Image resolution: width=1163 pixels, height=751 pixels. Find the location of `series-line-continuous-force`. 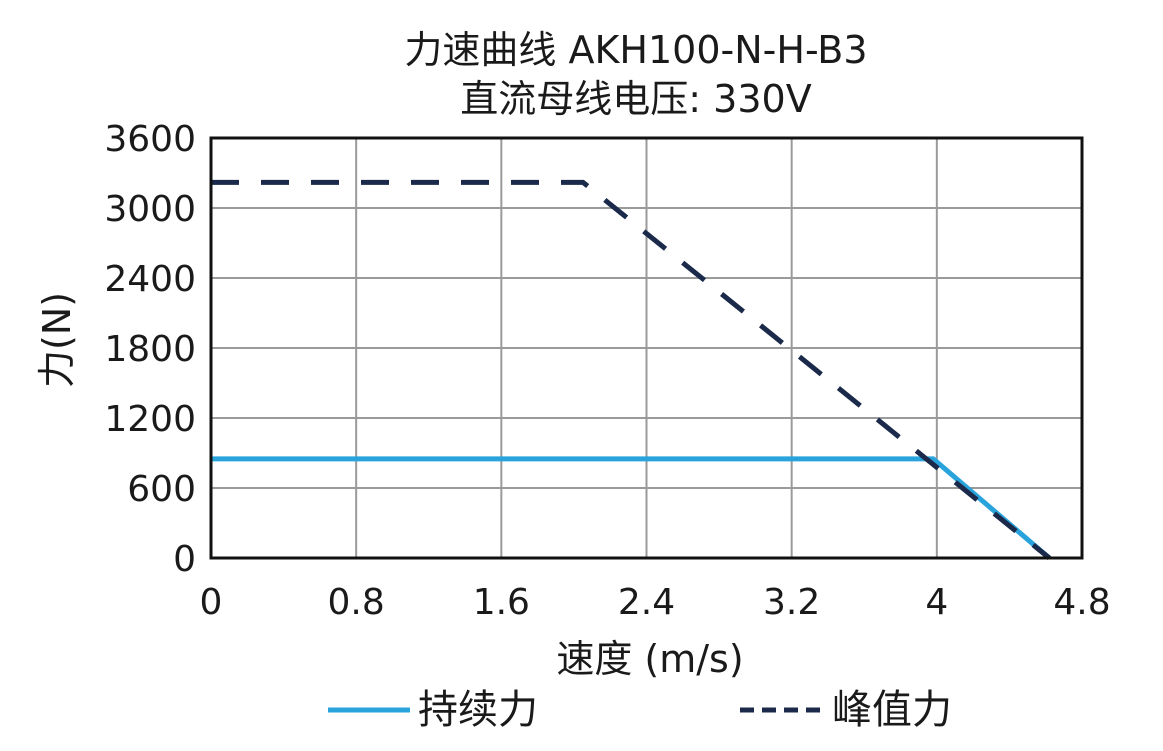

series-line-continuous-force is located at coordinates (631, 508).